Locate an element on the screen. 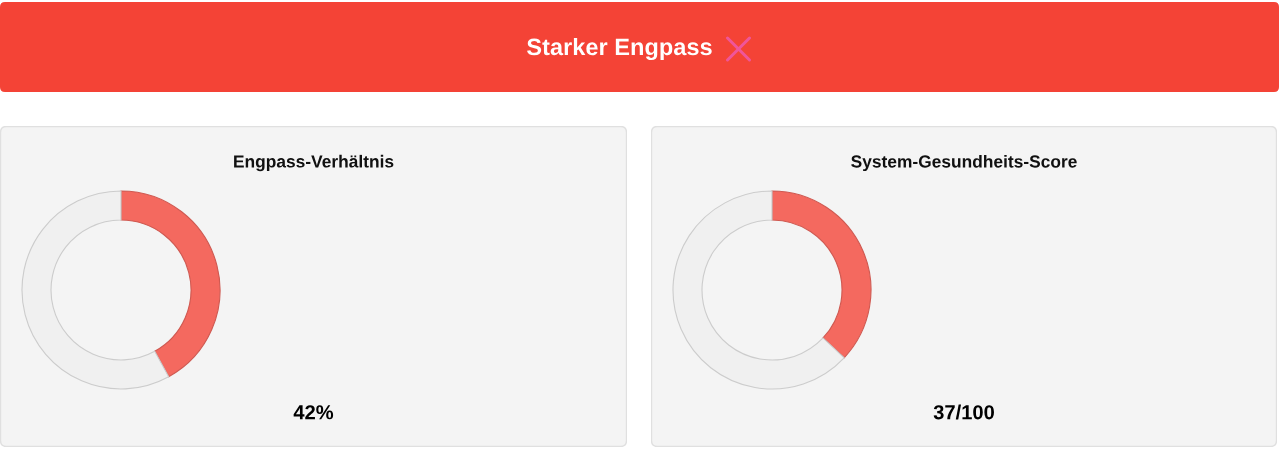 The height and width of the screenshot is (453, 1280). text: Starker Engpass is located at coordinates (619, 49).